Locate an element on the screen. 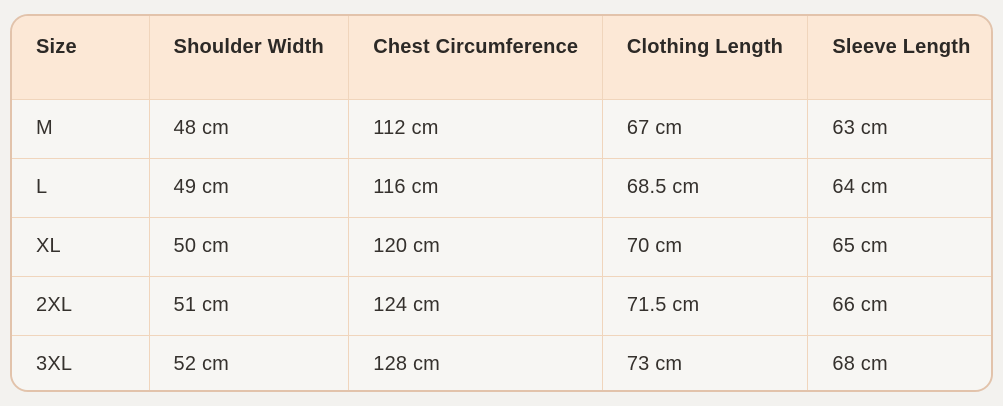 The image size is (1003, 406). clothing-length-value: 73 cm is located at coordinates (705, 362).